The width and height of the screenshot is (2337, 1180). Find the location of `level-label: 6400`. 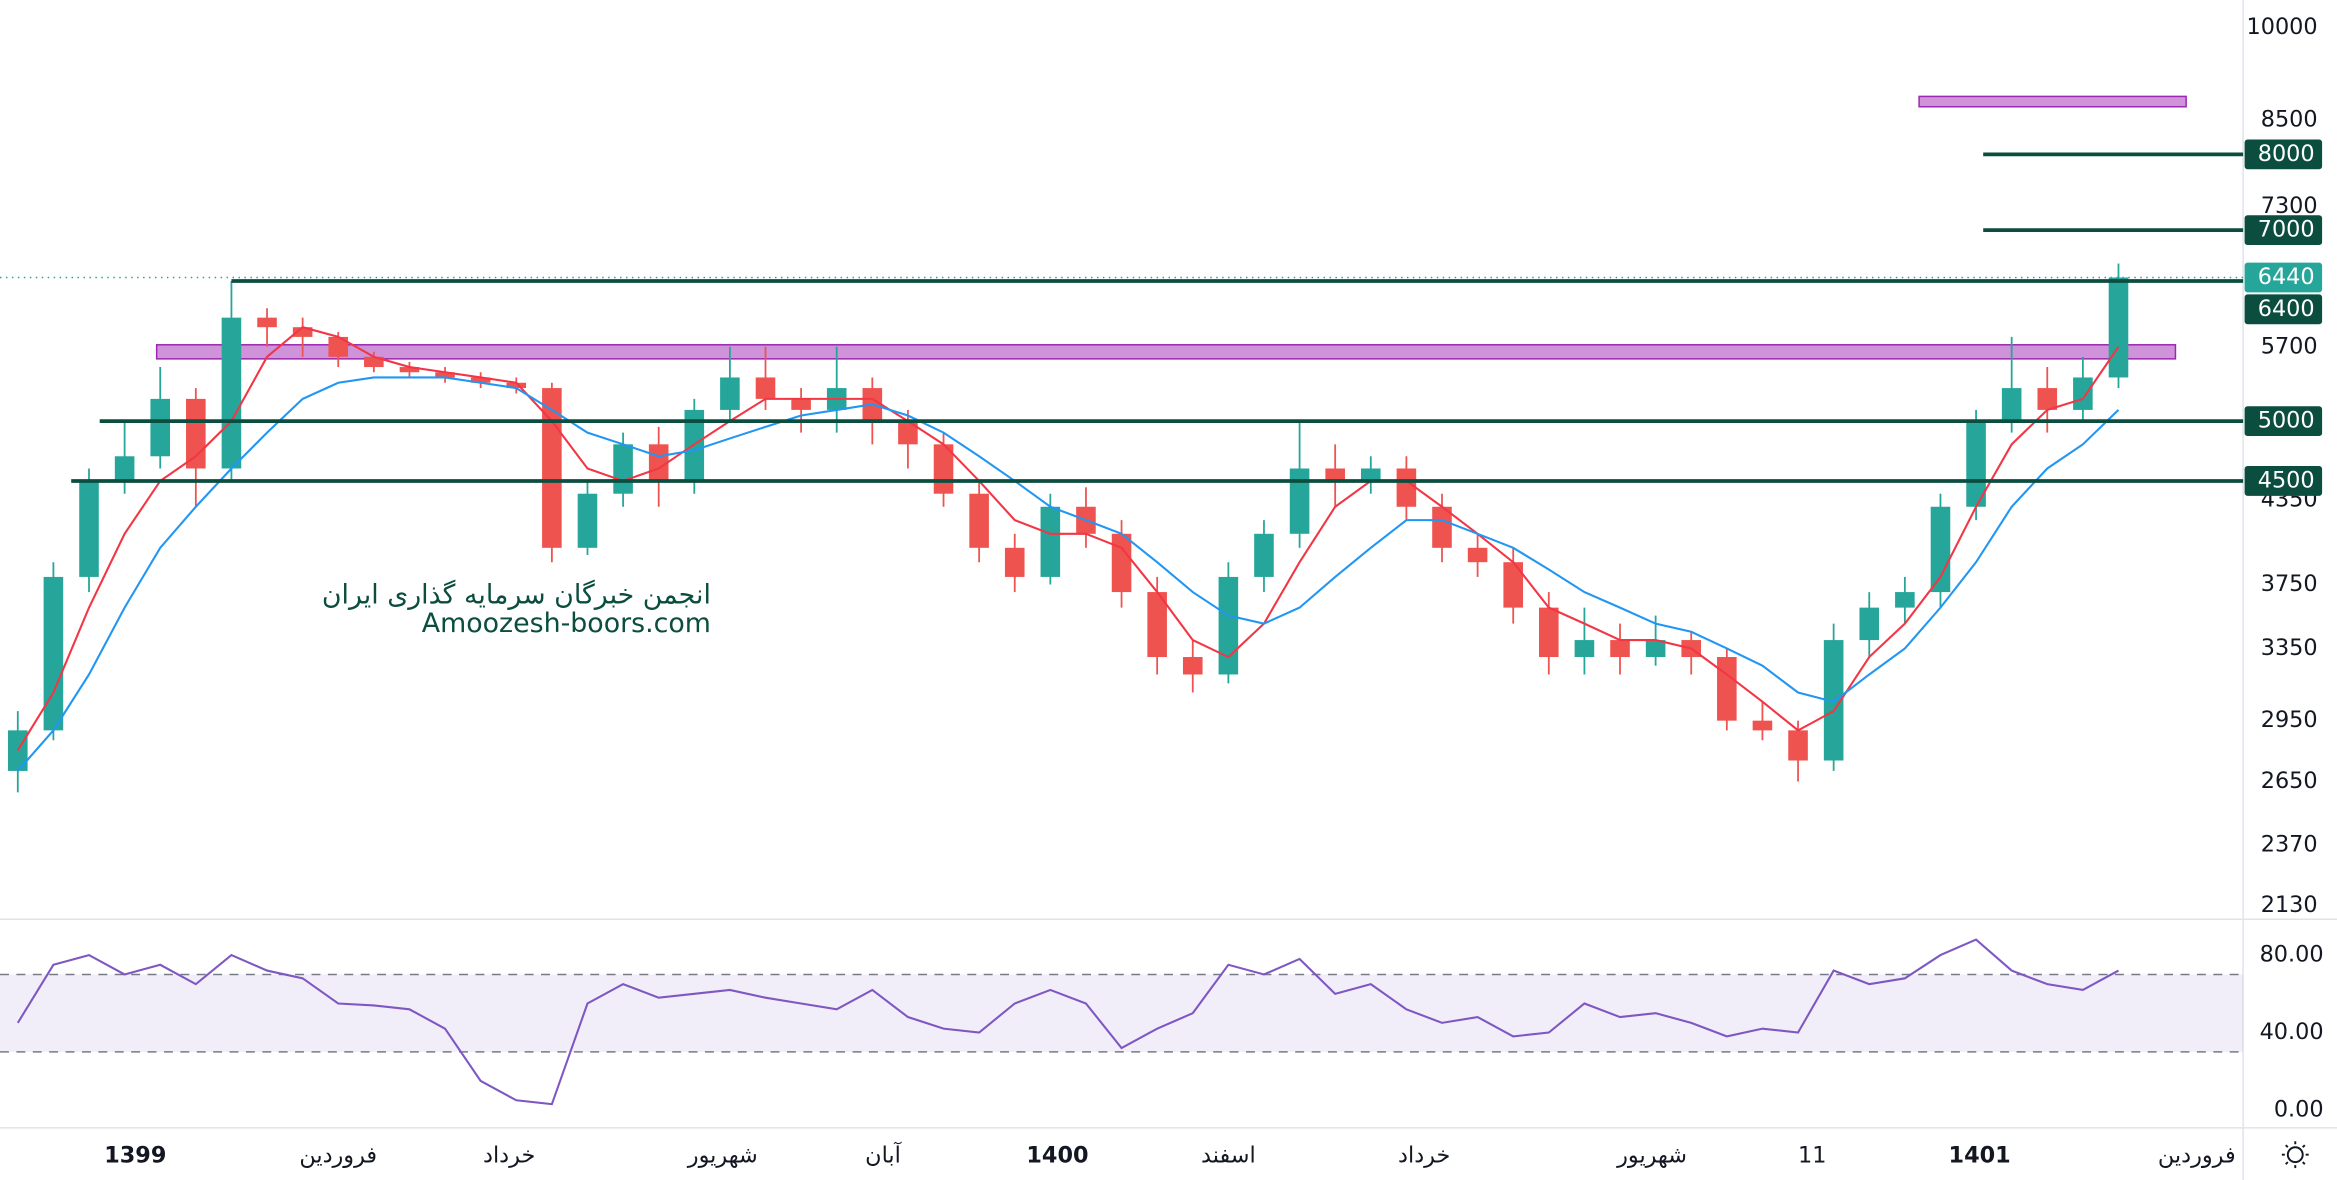

level-label: 6400 is located at coordinates (2286, 309).